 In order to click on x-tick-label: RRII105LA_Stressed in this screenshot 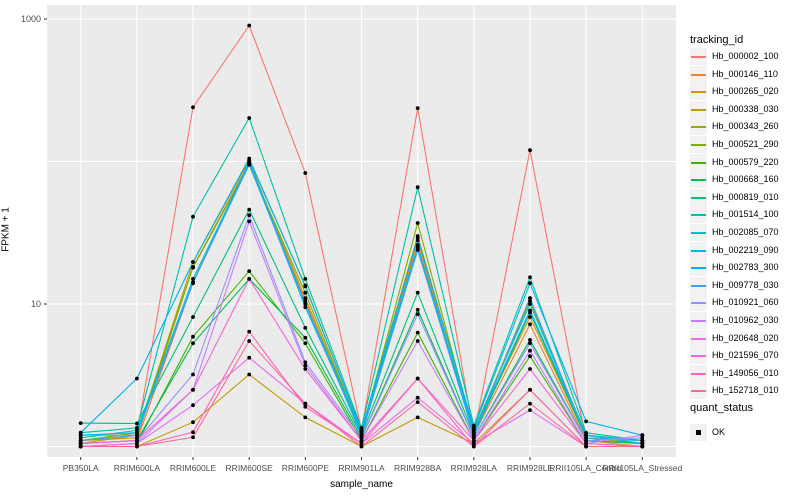, I will do `click(642, 468)`.